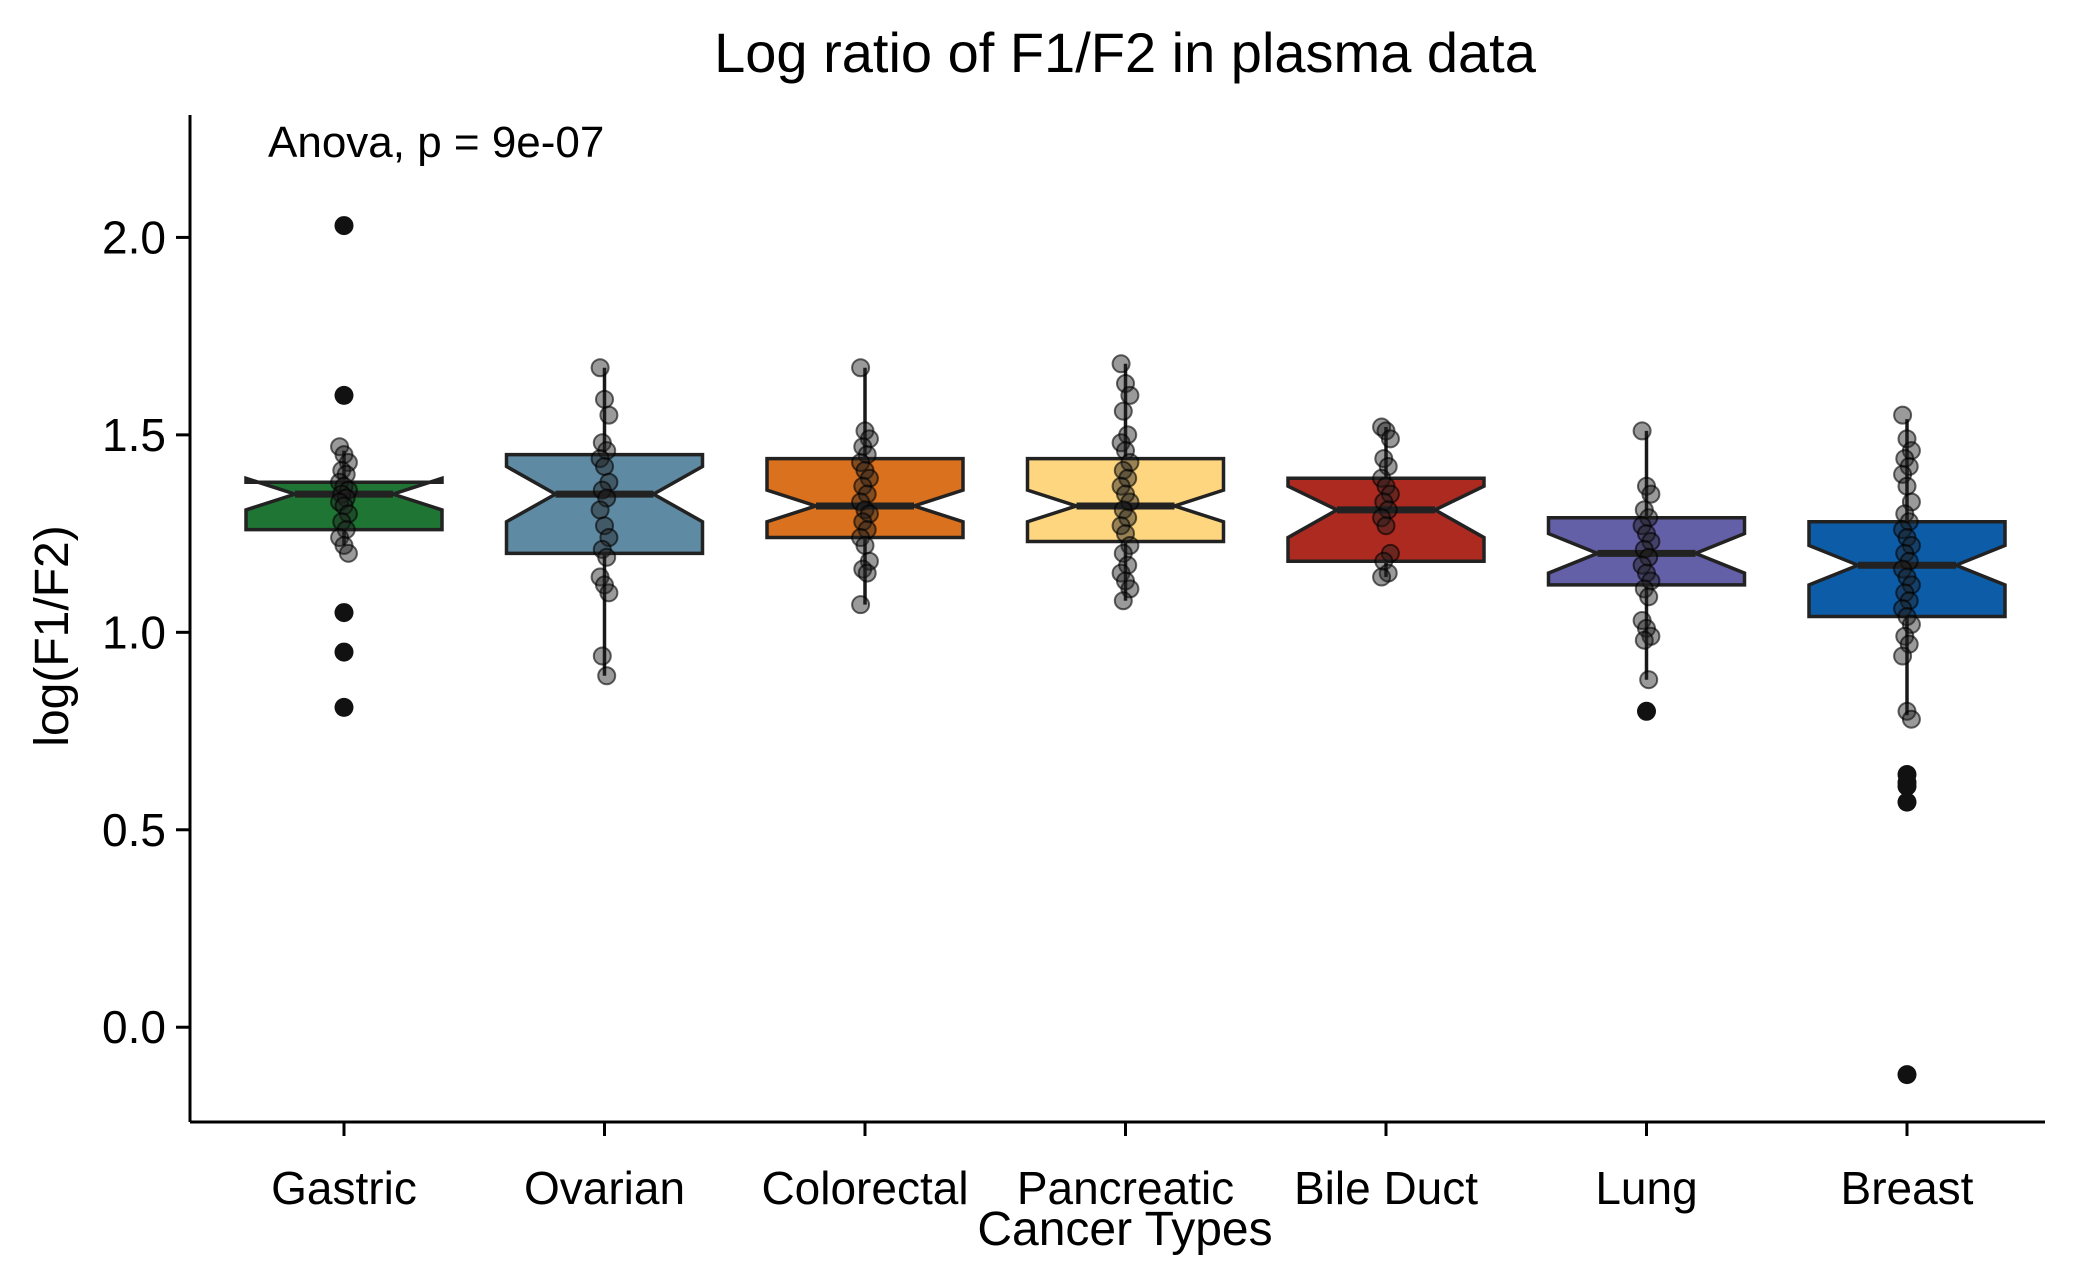 The width and height of the screenshot is (2080, 1280). I want to click on box-bile-duct, so click(1386, 502).